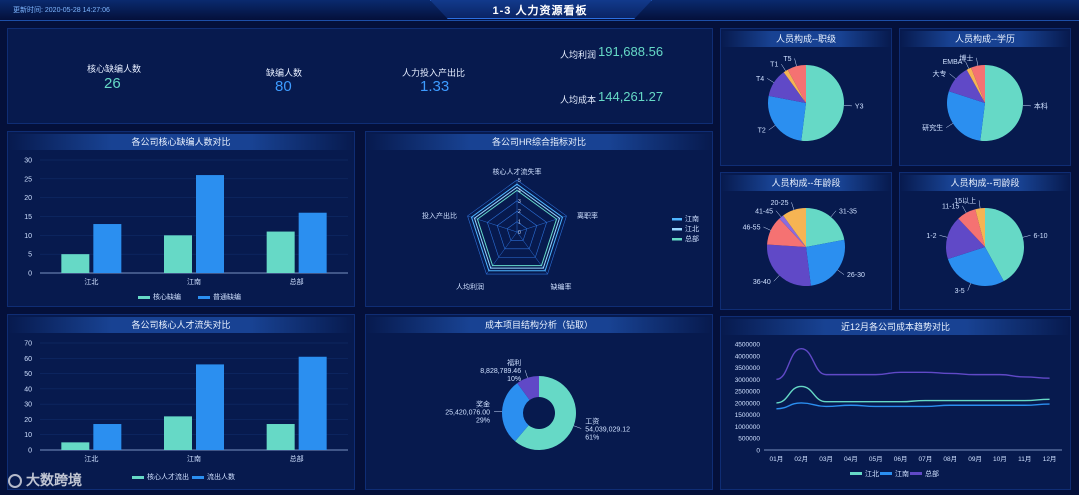 This screenshot has width=1079, height=495. What do you see at coordinates (28, 179) in the screenshot?
I see `y-tick-label: 25` at bounding box center [28, 179].